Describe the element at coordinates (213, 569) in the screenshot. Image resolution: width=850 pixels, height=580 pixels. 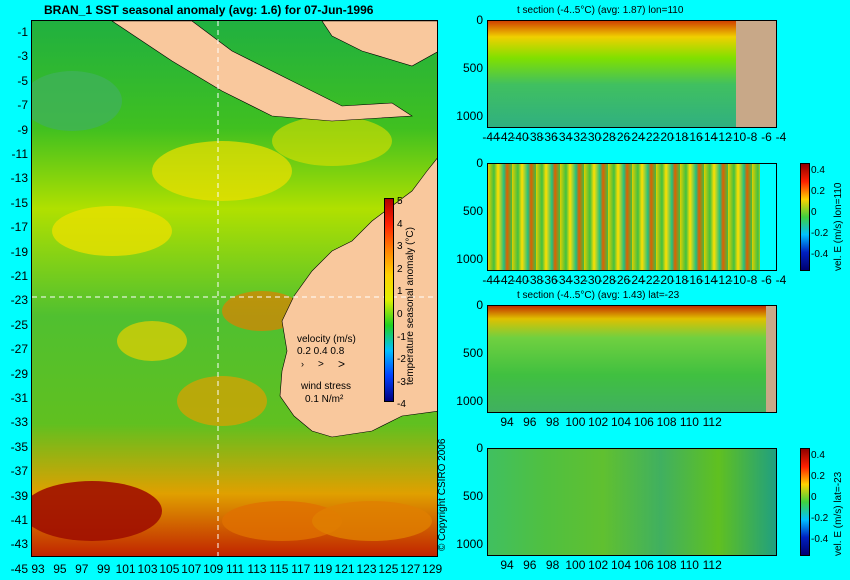
I see `map-lon-tick: 109` at that location.